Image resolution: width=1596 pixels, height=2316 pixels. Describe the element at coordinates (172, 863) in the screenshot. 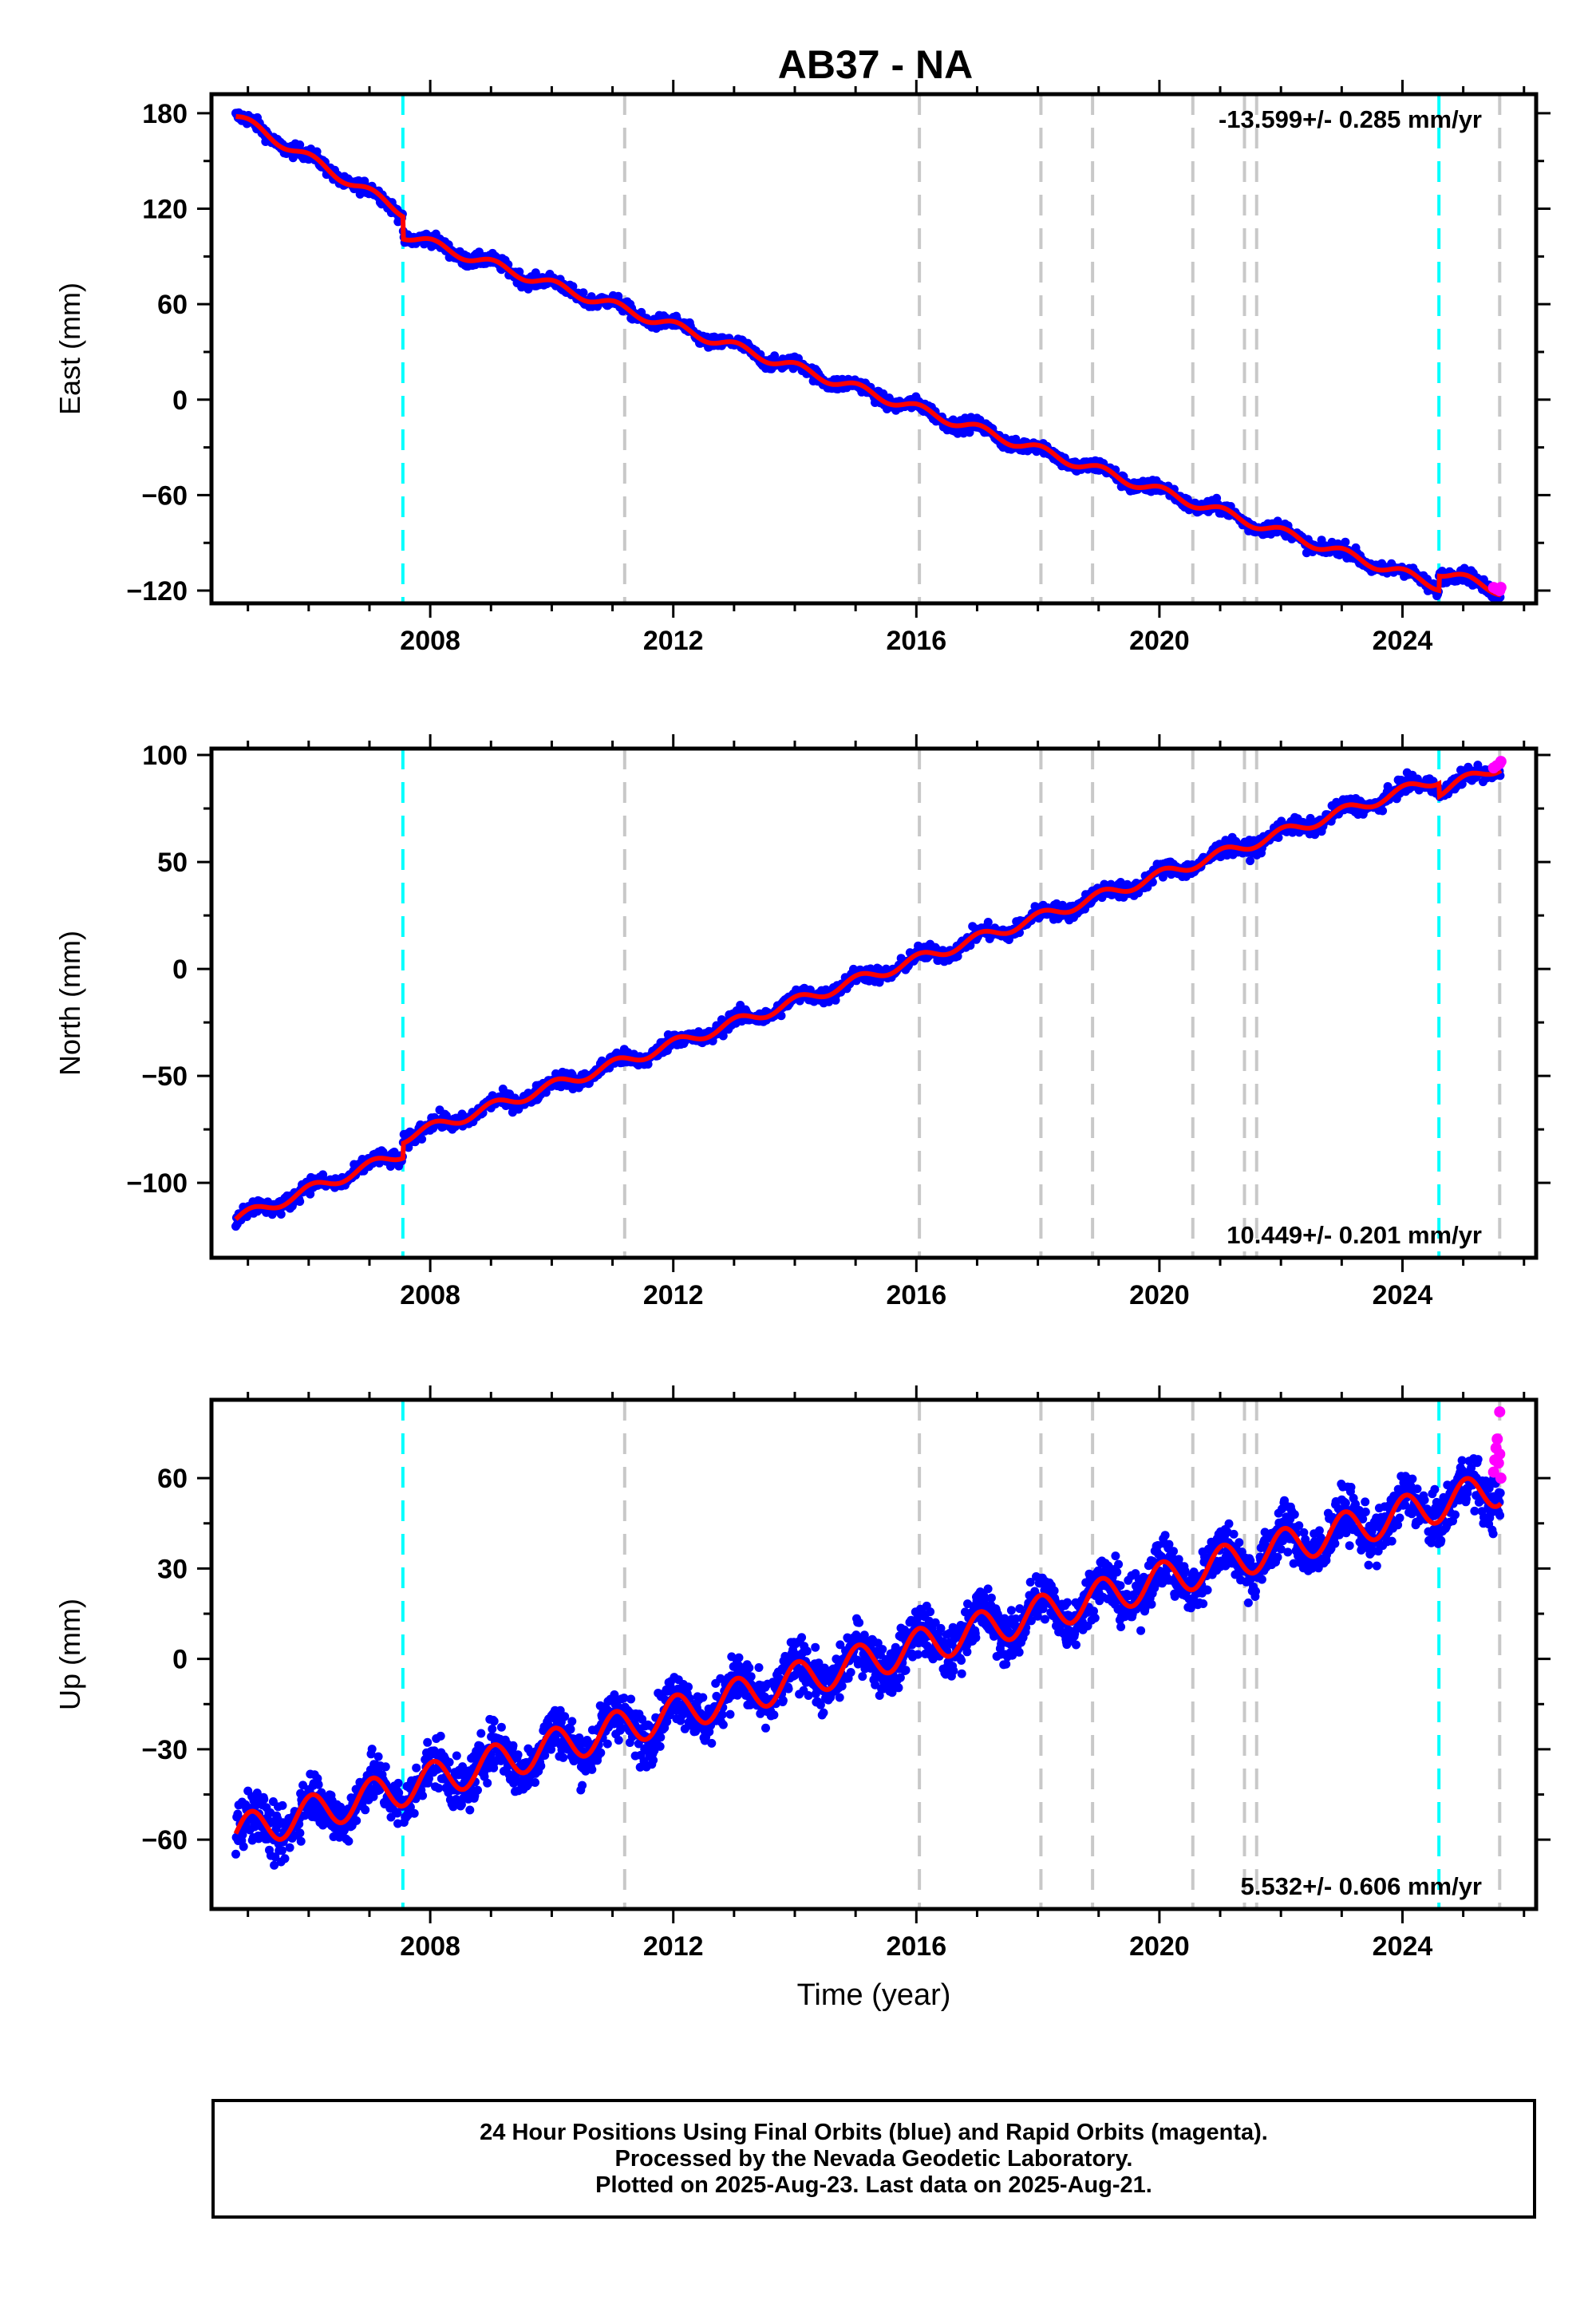

I see `y-tick-label: 50` at that location.